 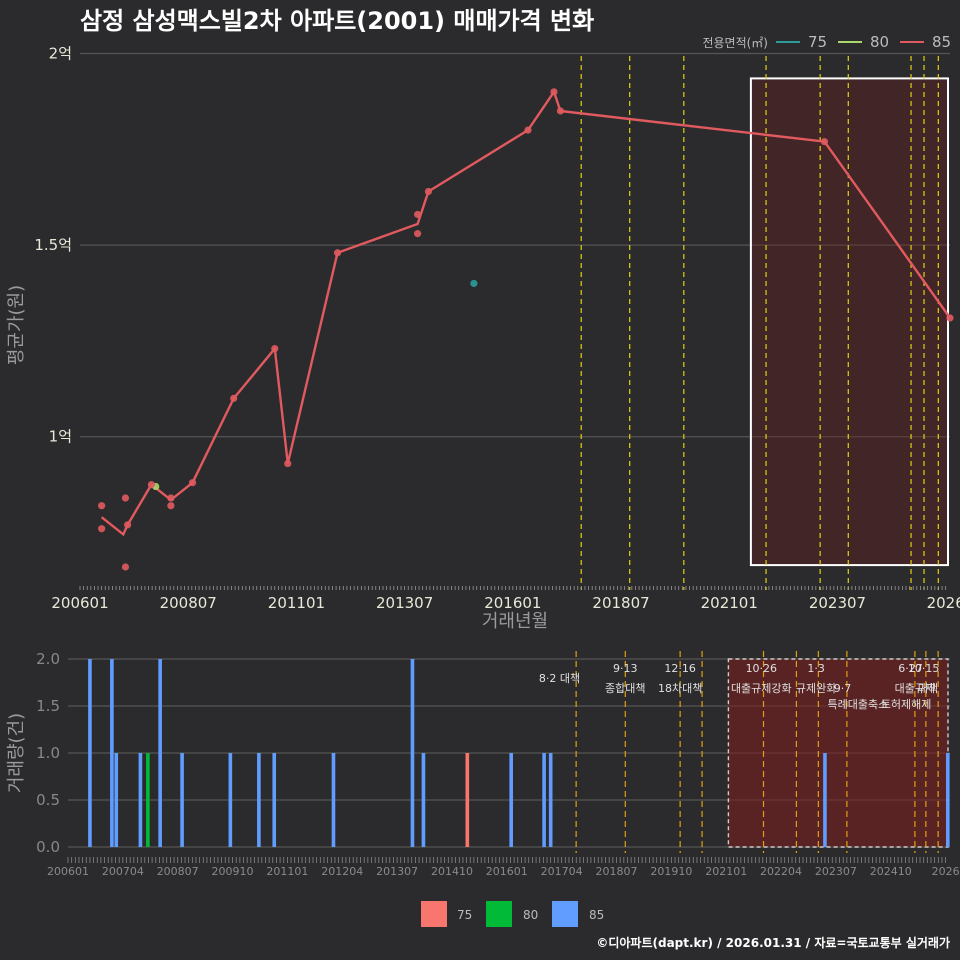 What do you see at coordinates (946, 871) in the screenshot?
I see `bottom-x-tick-label-16: 2026` at bounding box center [946, 871].